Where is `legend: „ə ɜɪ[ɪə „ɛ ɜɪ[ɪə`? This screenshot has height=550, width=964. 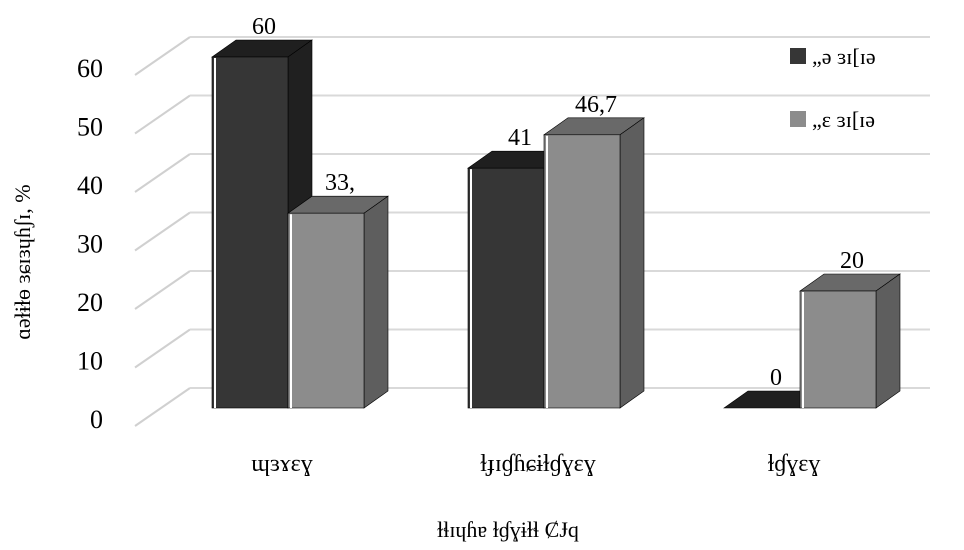 legend: „ə ɜɪ[ɪə „ɛ ɜɪ[ɪə is located at coordinates (833, 88).